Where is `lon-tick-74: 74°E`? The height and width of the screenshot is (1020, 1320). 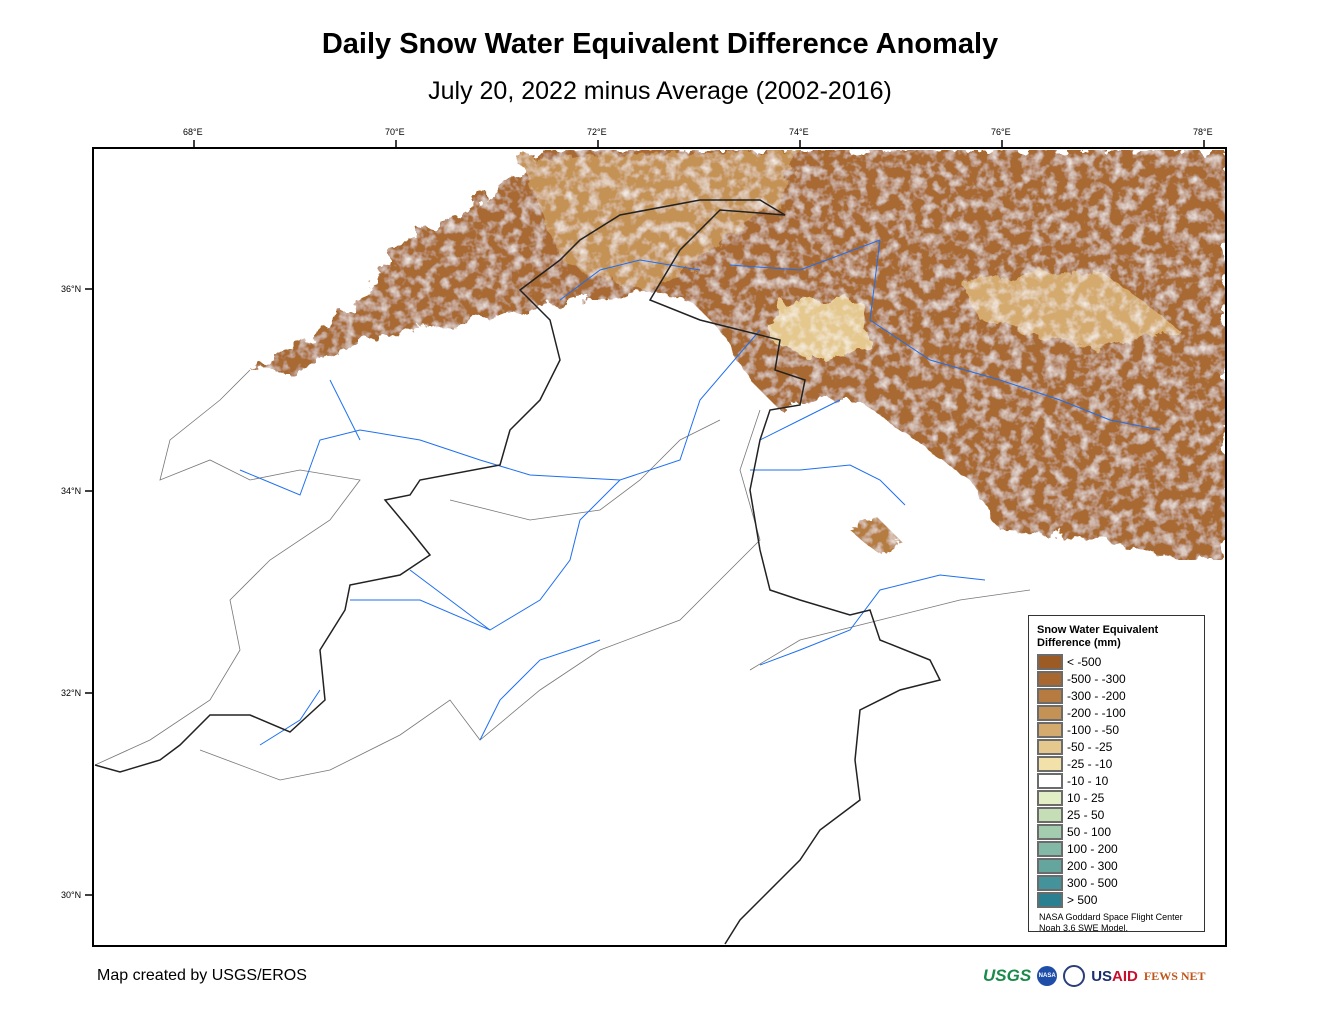
lon-tick-74: 74°E is located at coordinates (799, 132).